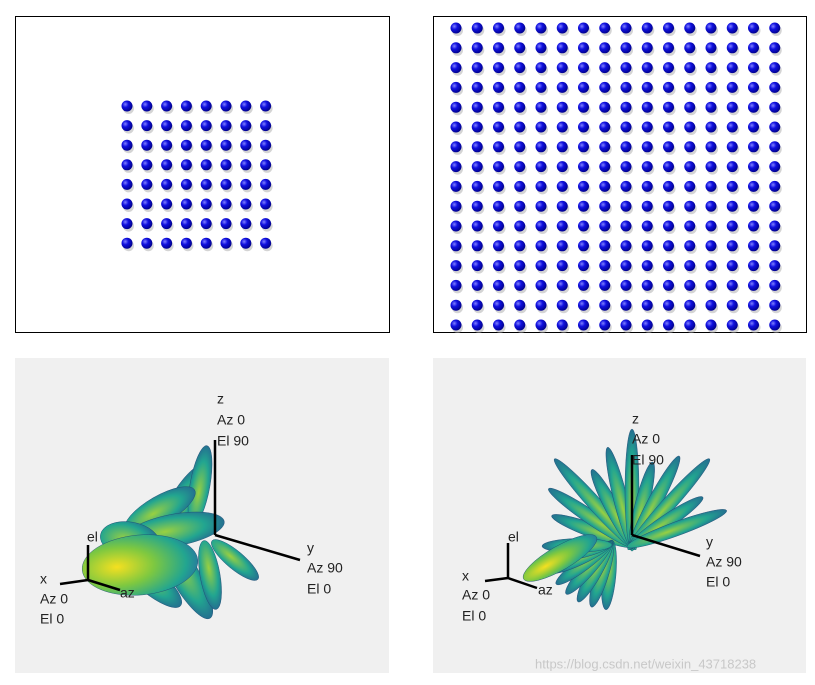 The height and width of the screenshot is (685, 815). I want to click on label: Az 90, so click(724, 562).